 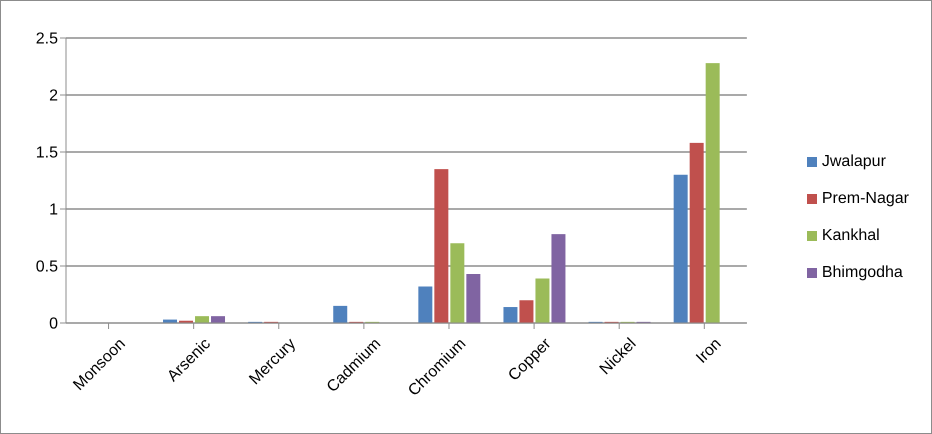 I want to click on x-tick-label: Iron, so click(x=709, y=351).